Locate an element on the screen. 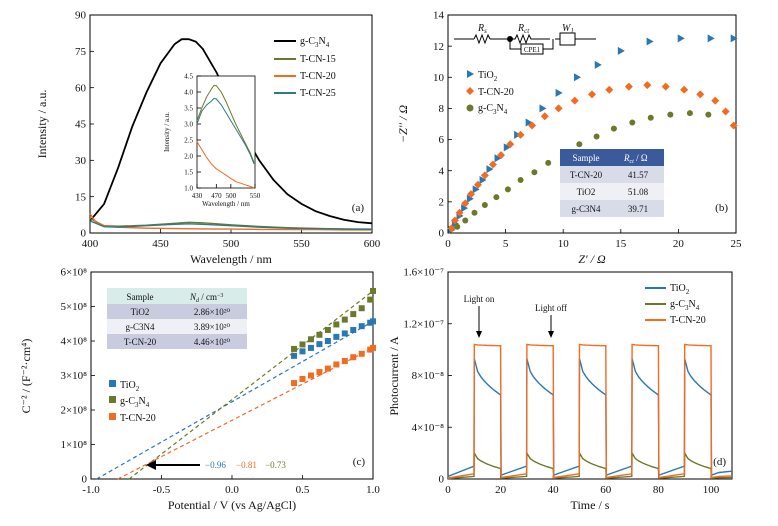 The height and width of the screenshot is (526, 778). panel-b-x-label: Z′ / Ω is located at coordinates (592, 259).